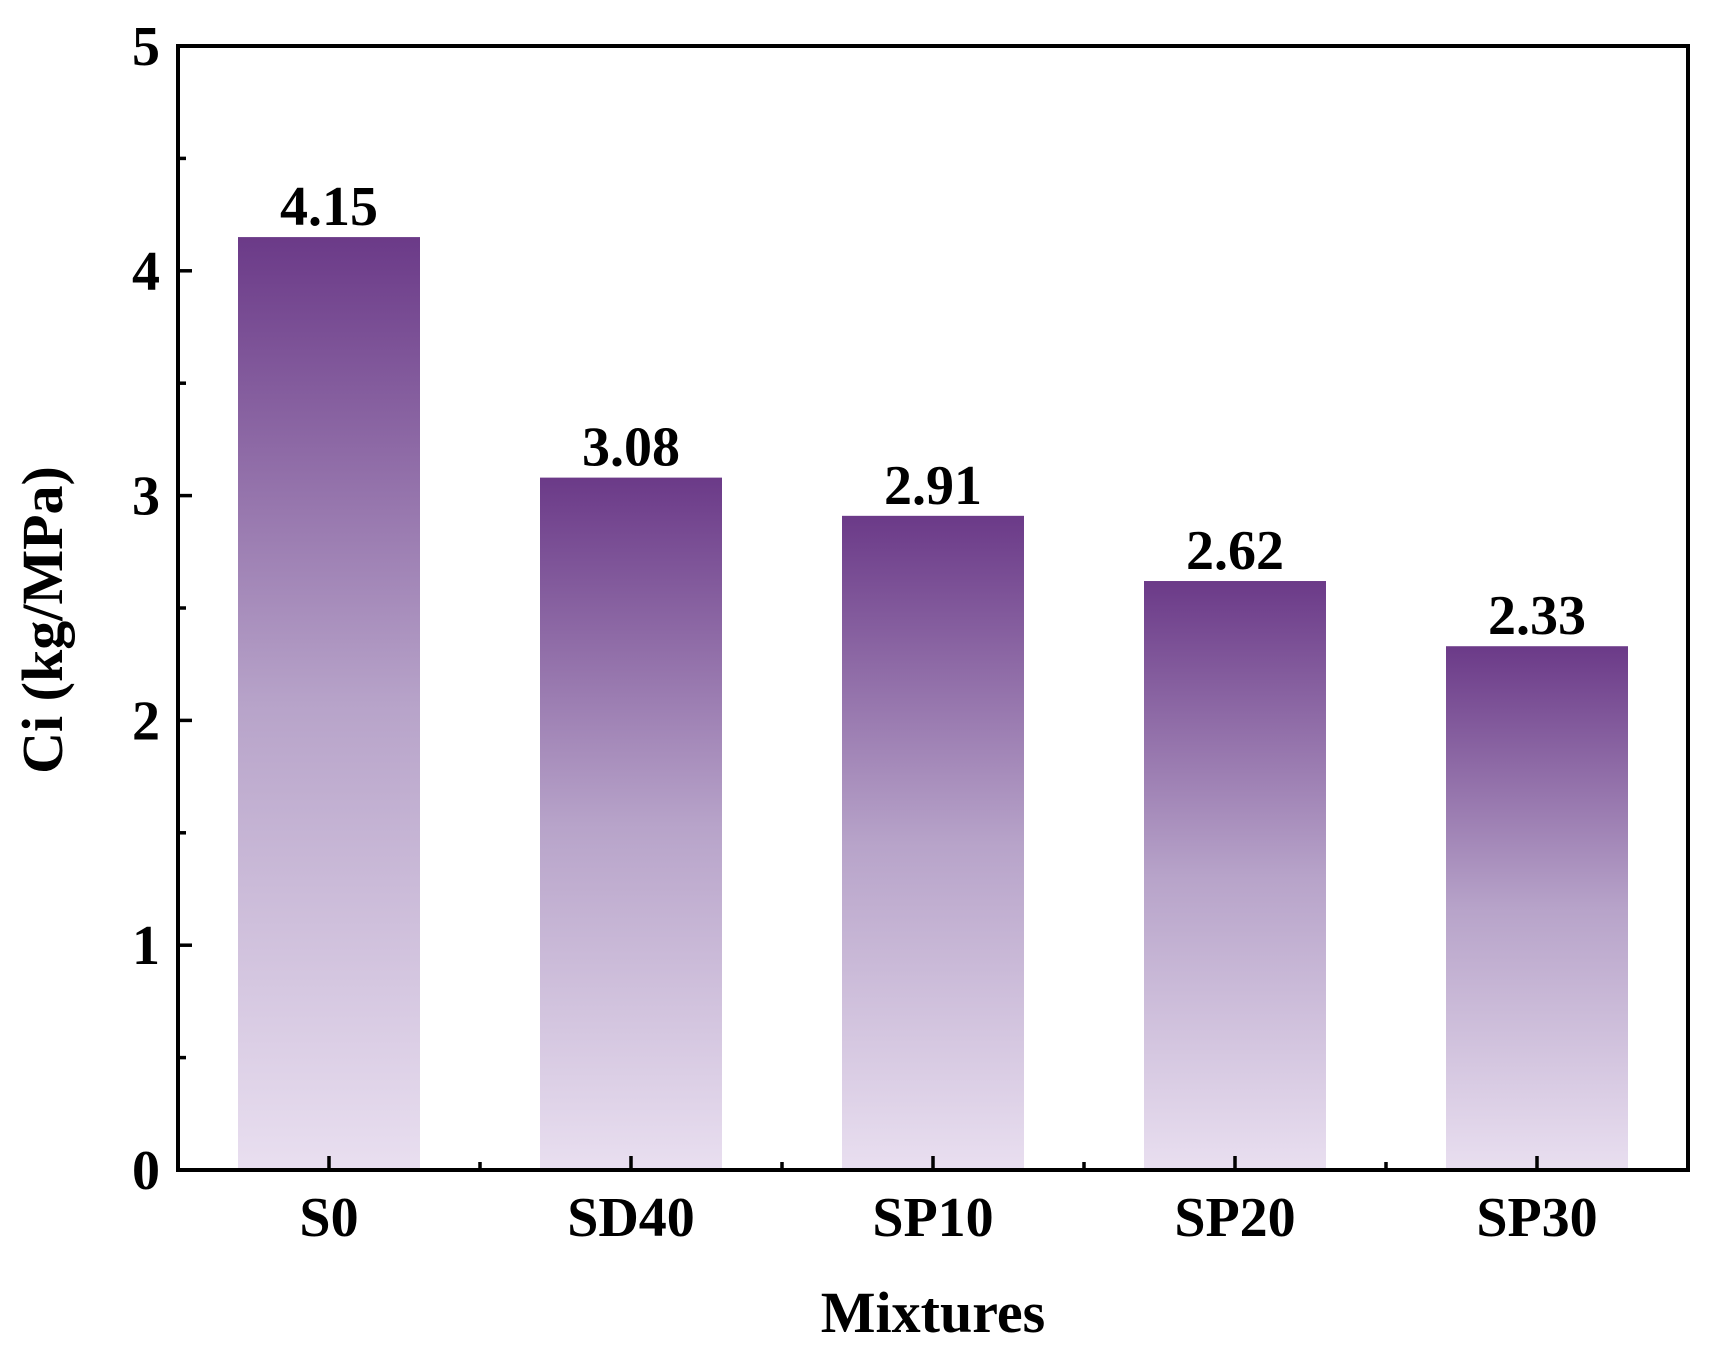 The height and width of the screenshot is (1356, 1715). I want to click on data-label-sp20: 2.62, so click(1235, 551).